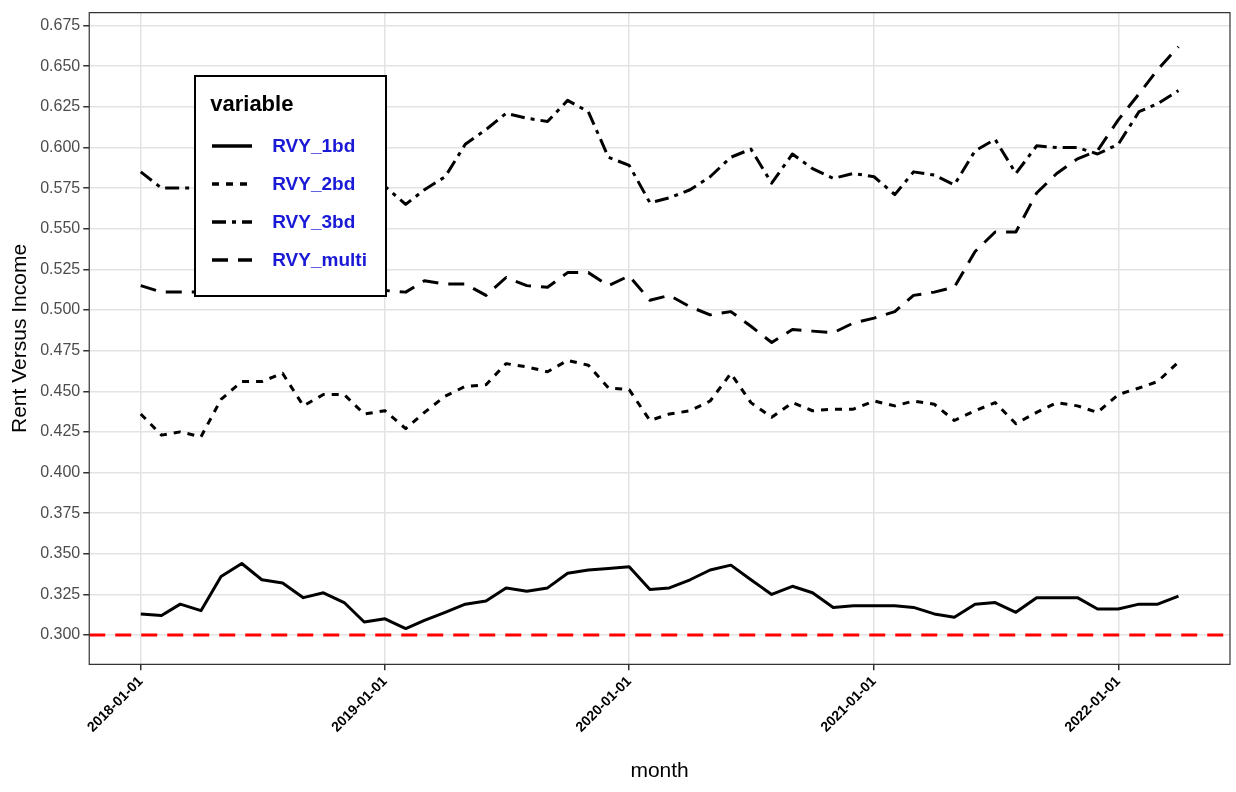 The width and height of the screenshot is (1236, 792). I want to click on y-tick-label: 0.475, so click(60, 350).